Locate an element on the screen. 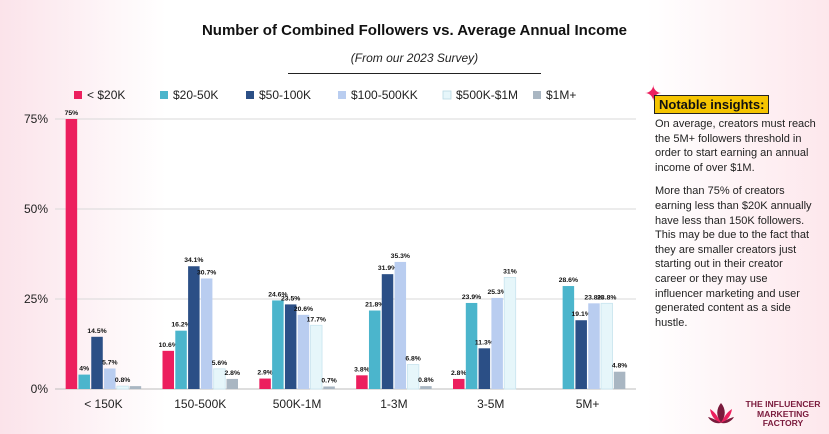  x-tick-label: 1-3M is located at coordinates (393, 404).